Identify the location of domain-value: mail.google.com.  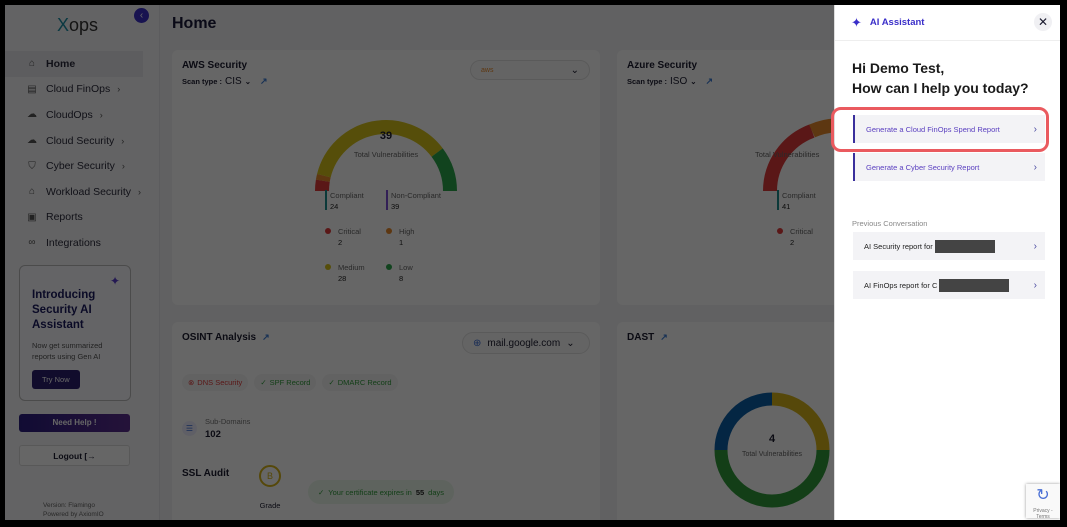
(524, 343).